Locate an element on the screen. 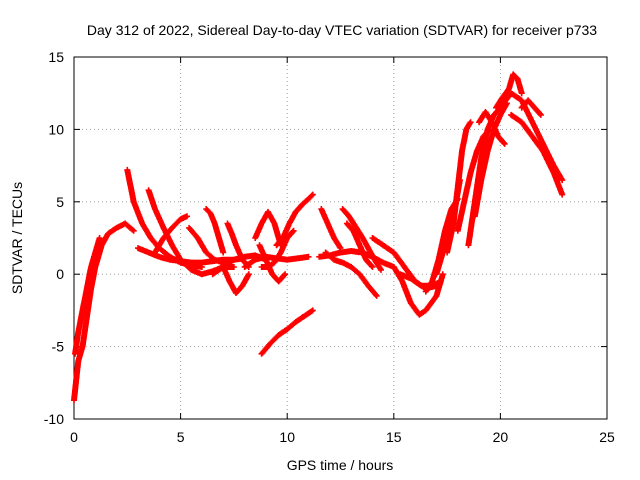 The height and width of the screenshot is (480, 640). series-track-21-23h-fall is located at coordinates (537, 154).